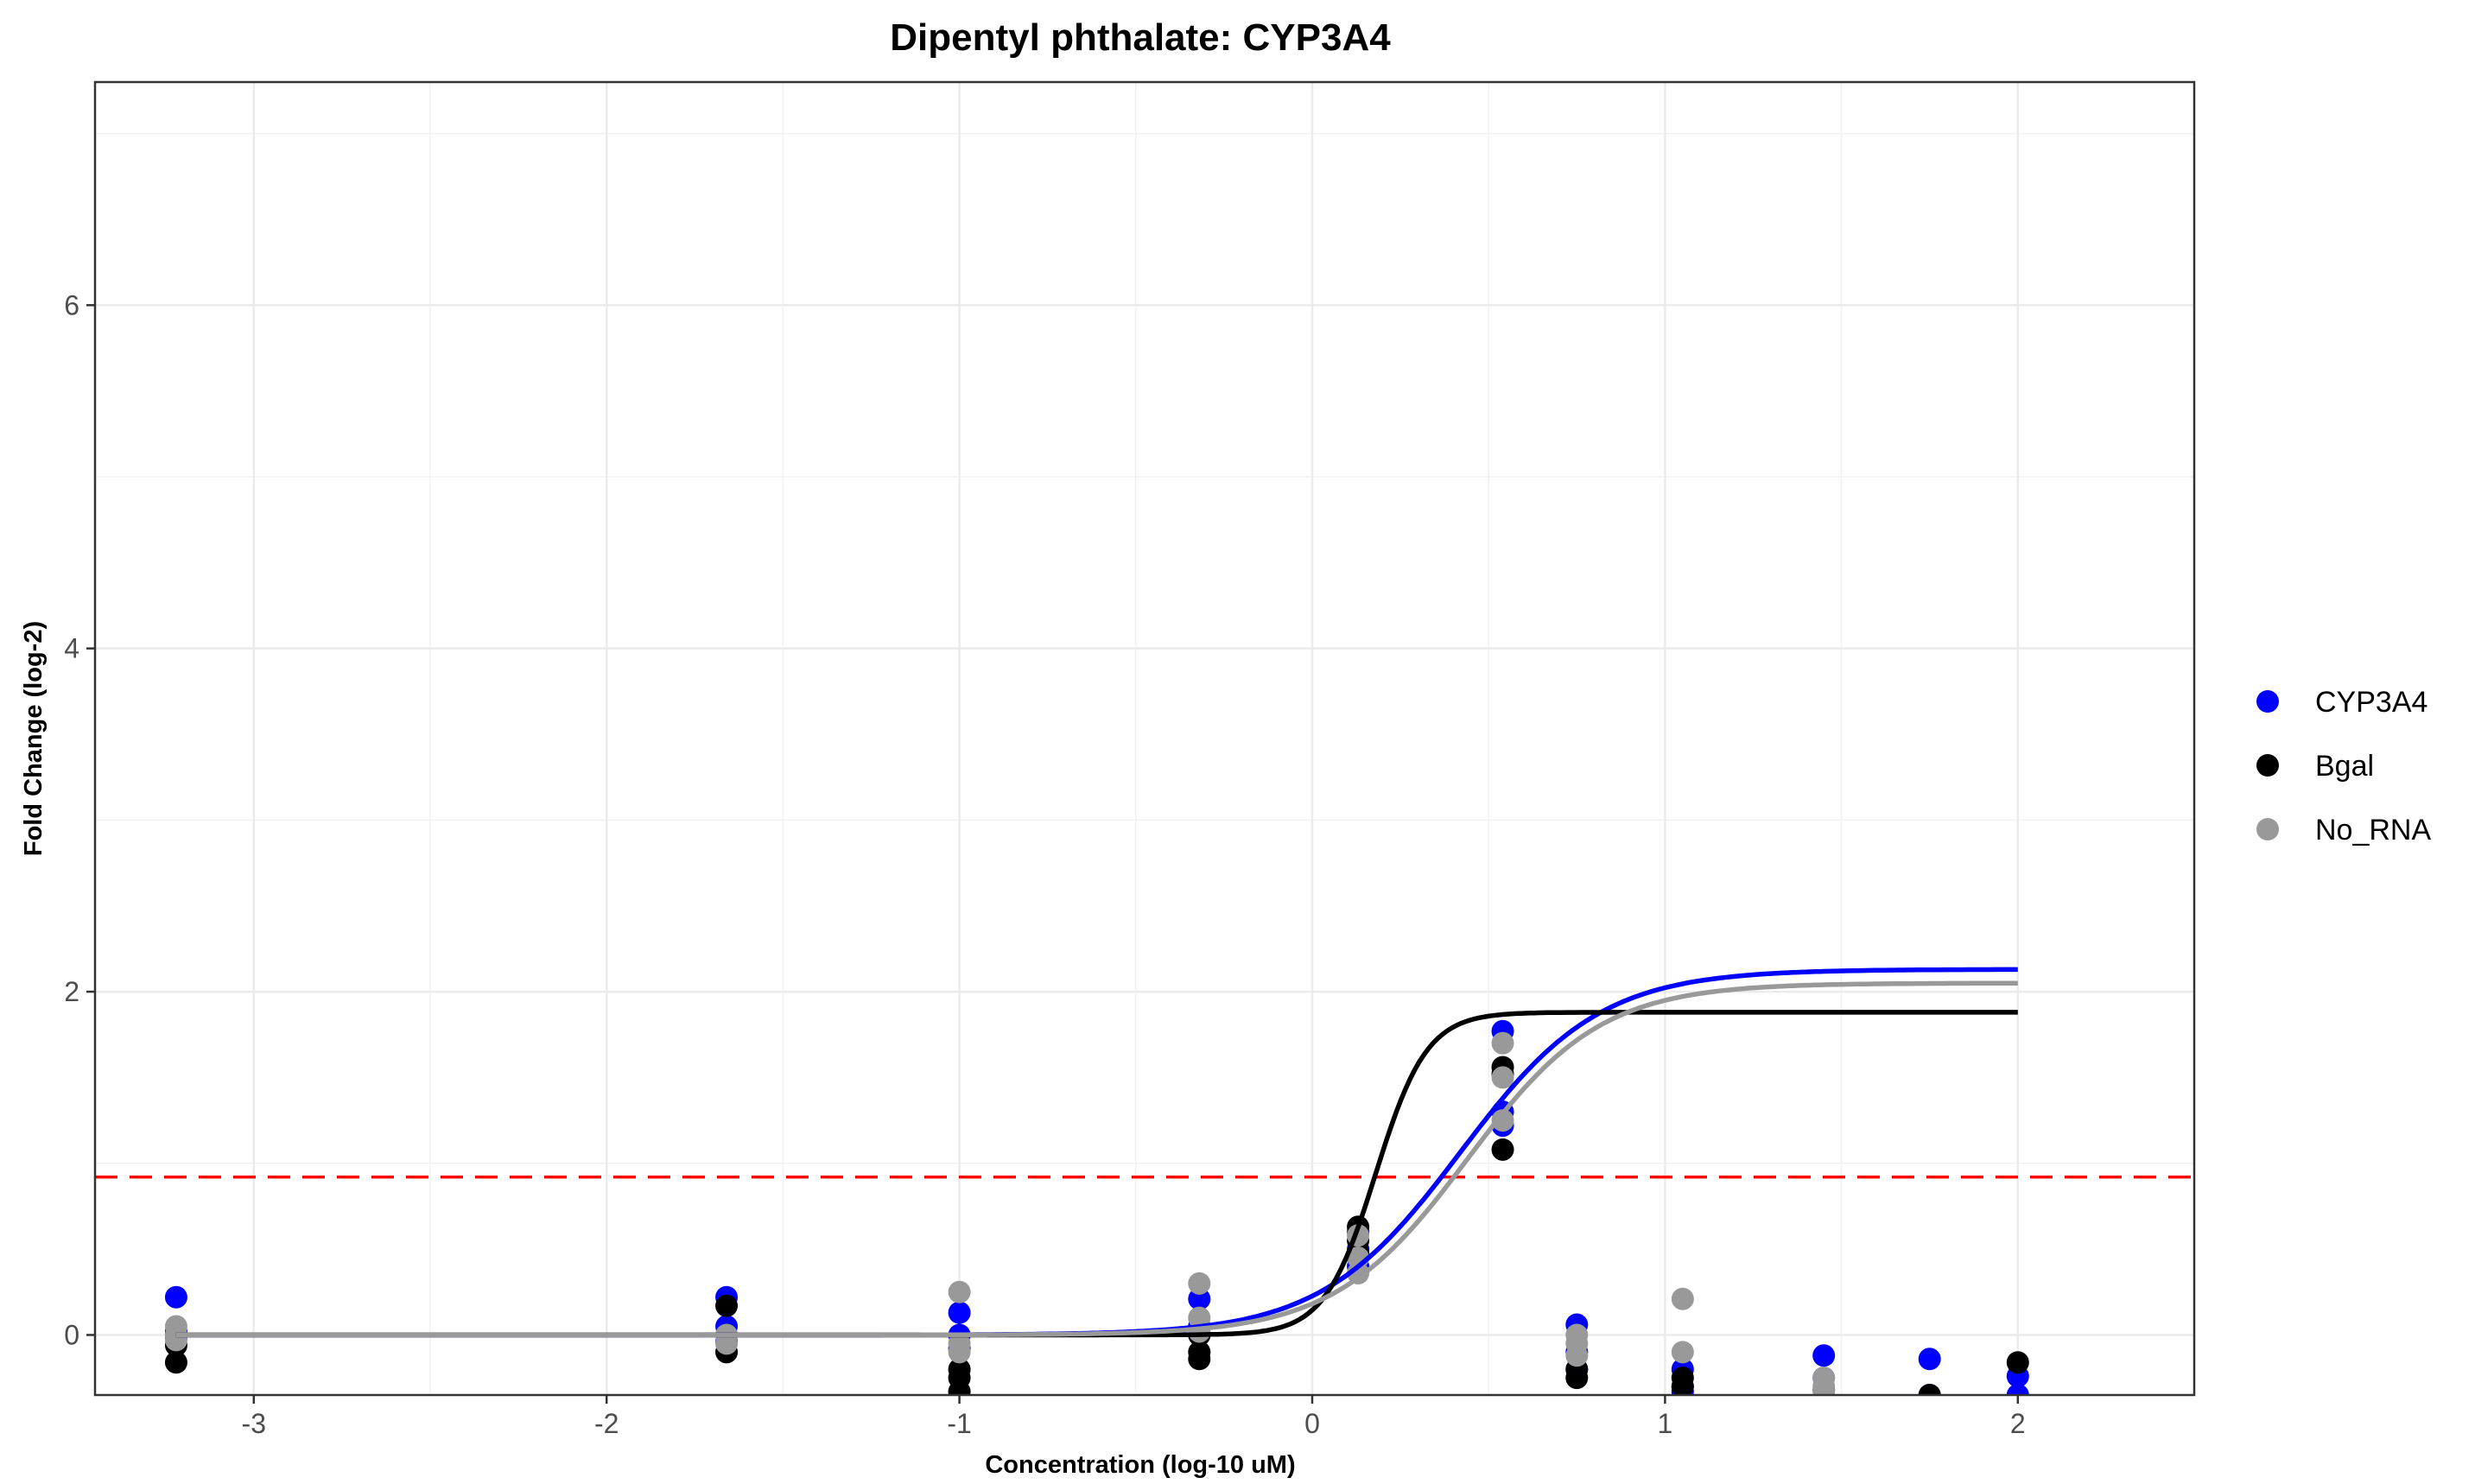  Describe the element at coordinates (1134, 1417) in the screenshot. I see `x-axis: -3 -2 -1 0 1 2` at that location.